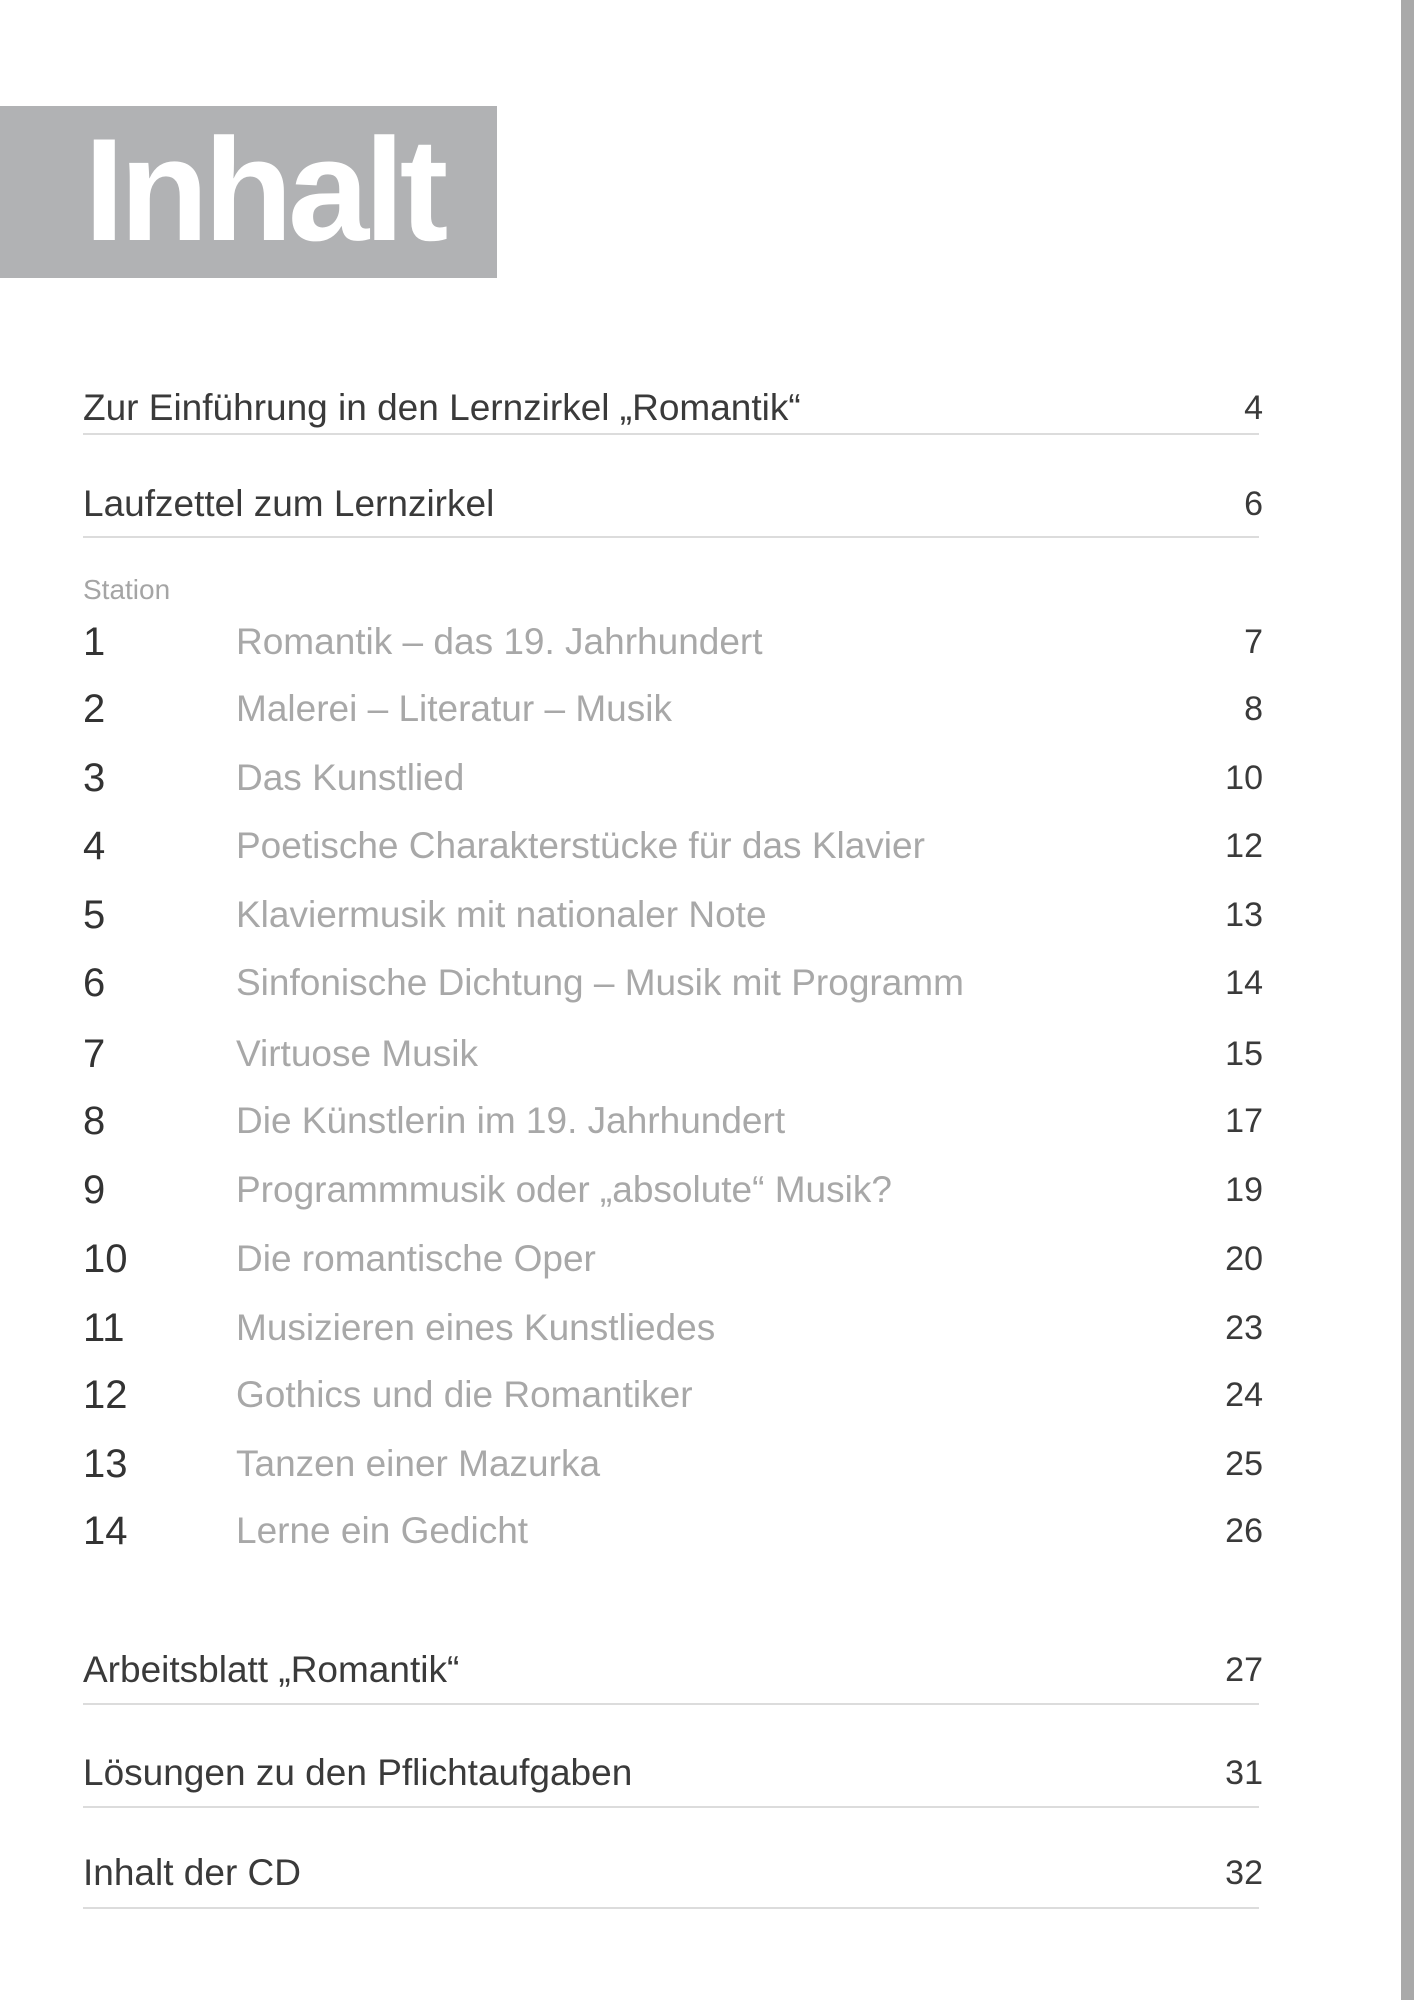 This screenshot has width=1414, height=2000. Describe the element at coordinates (464, 1394) in the screenshot. I see `entry-title: Gothics und die Romantiker` at that location.